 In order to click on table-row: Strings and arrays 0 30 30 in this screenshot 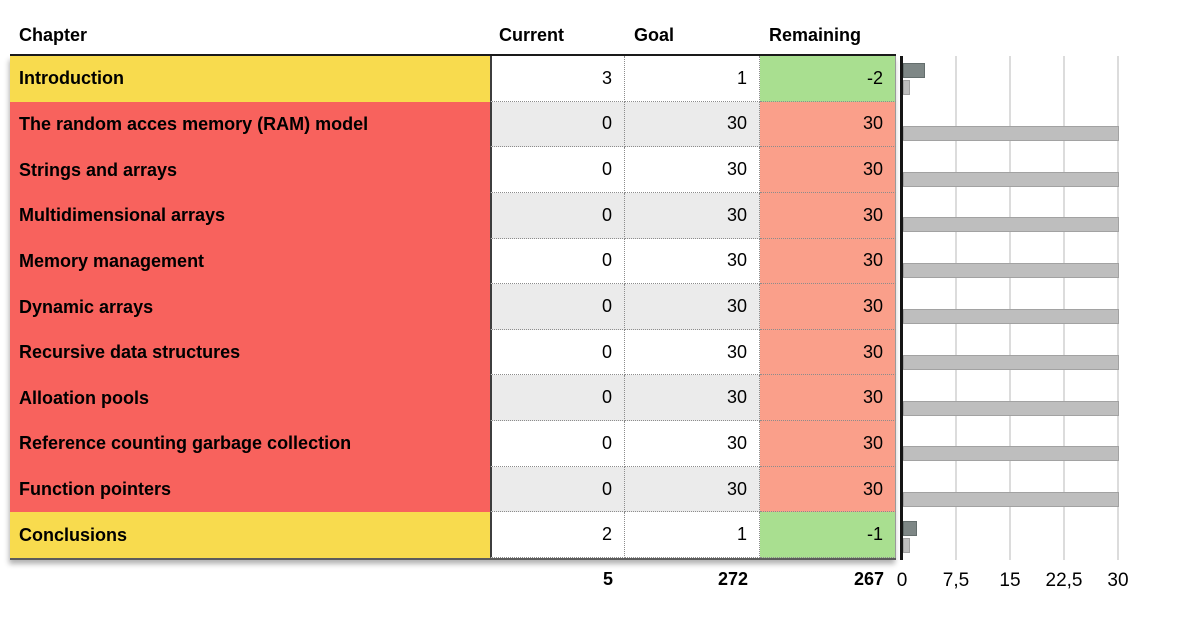, I will do `click(453, 170)`.